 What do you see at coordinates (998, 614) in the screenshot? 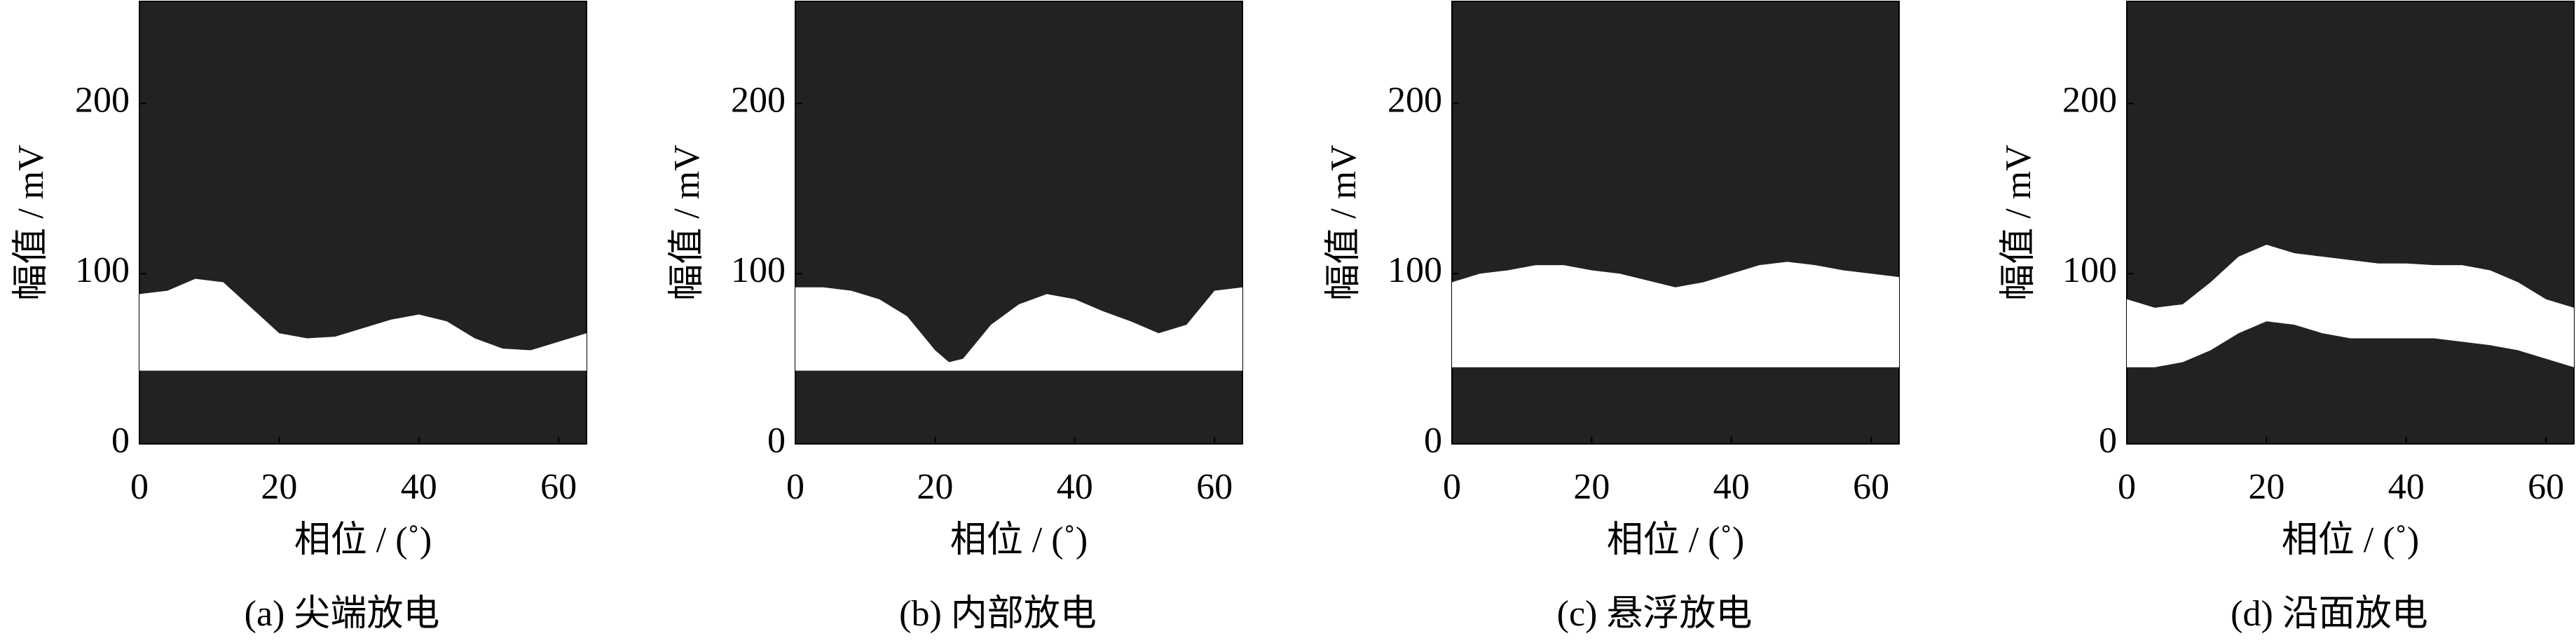
I see `caption: (b) 内部放电` at bounding box center [998, 614].